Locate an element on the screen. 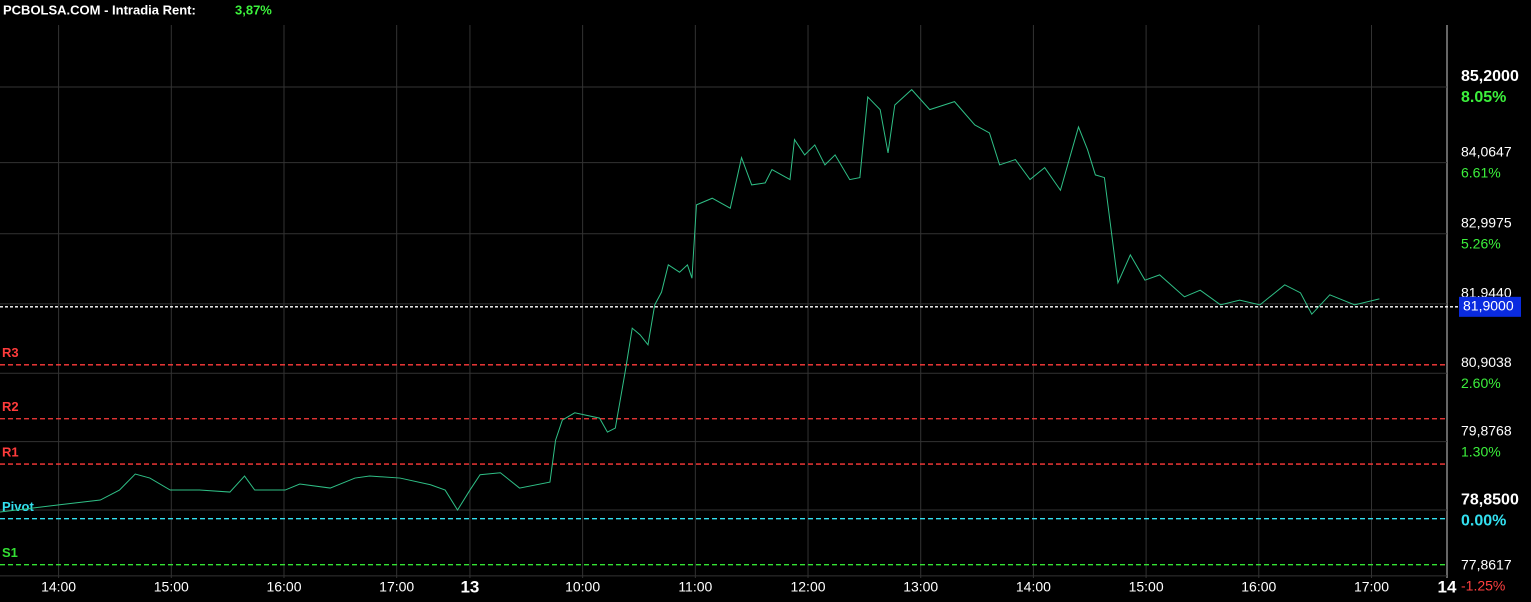 The width and height of the screenshot is (1531, 602). level-label: R3 is located at coordinates (10, 352).